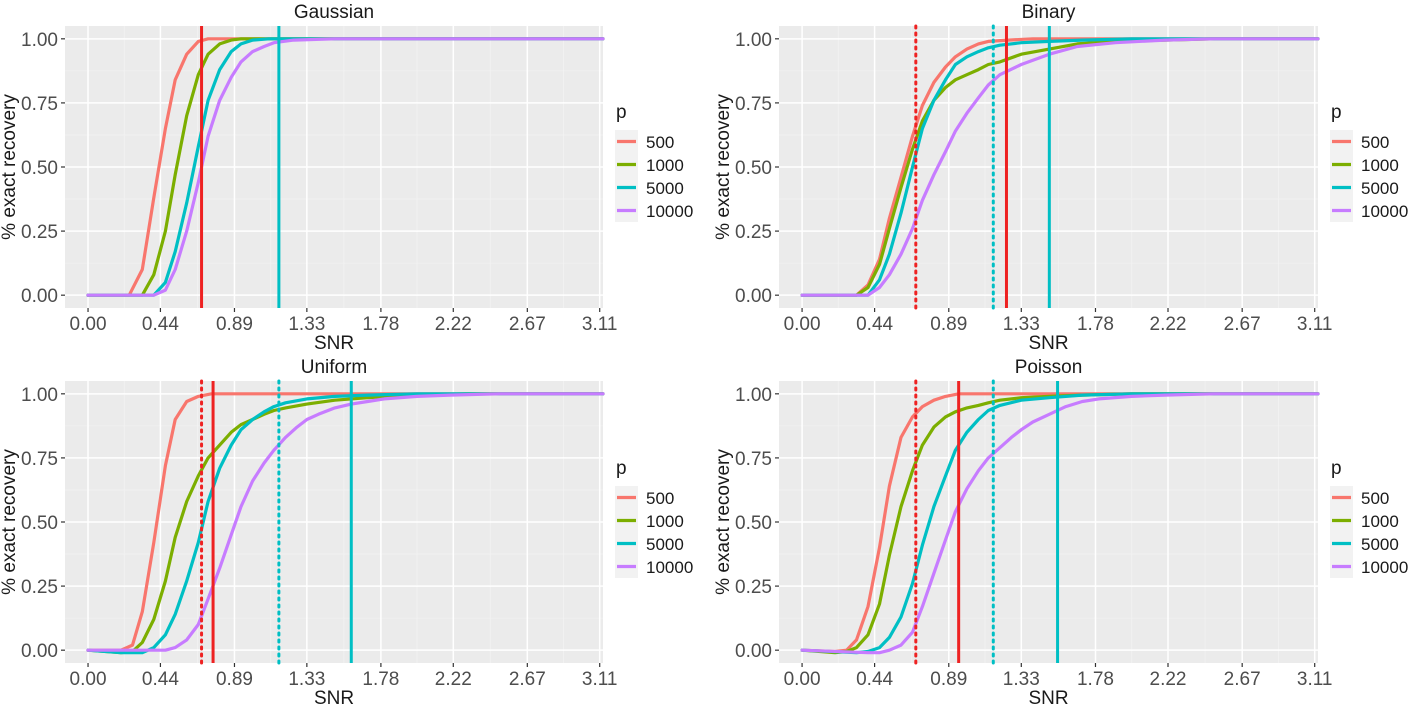 The height and width of the screenshot is (714, 1415). I want to click on panel-title: Poisson, so click(1049, 367).